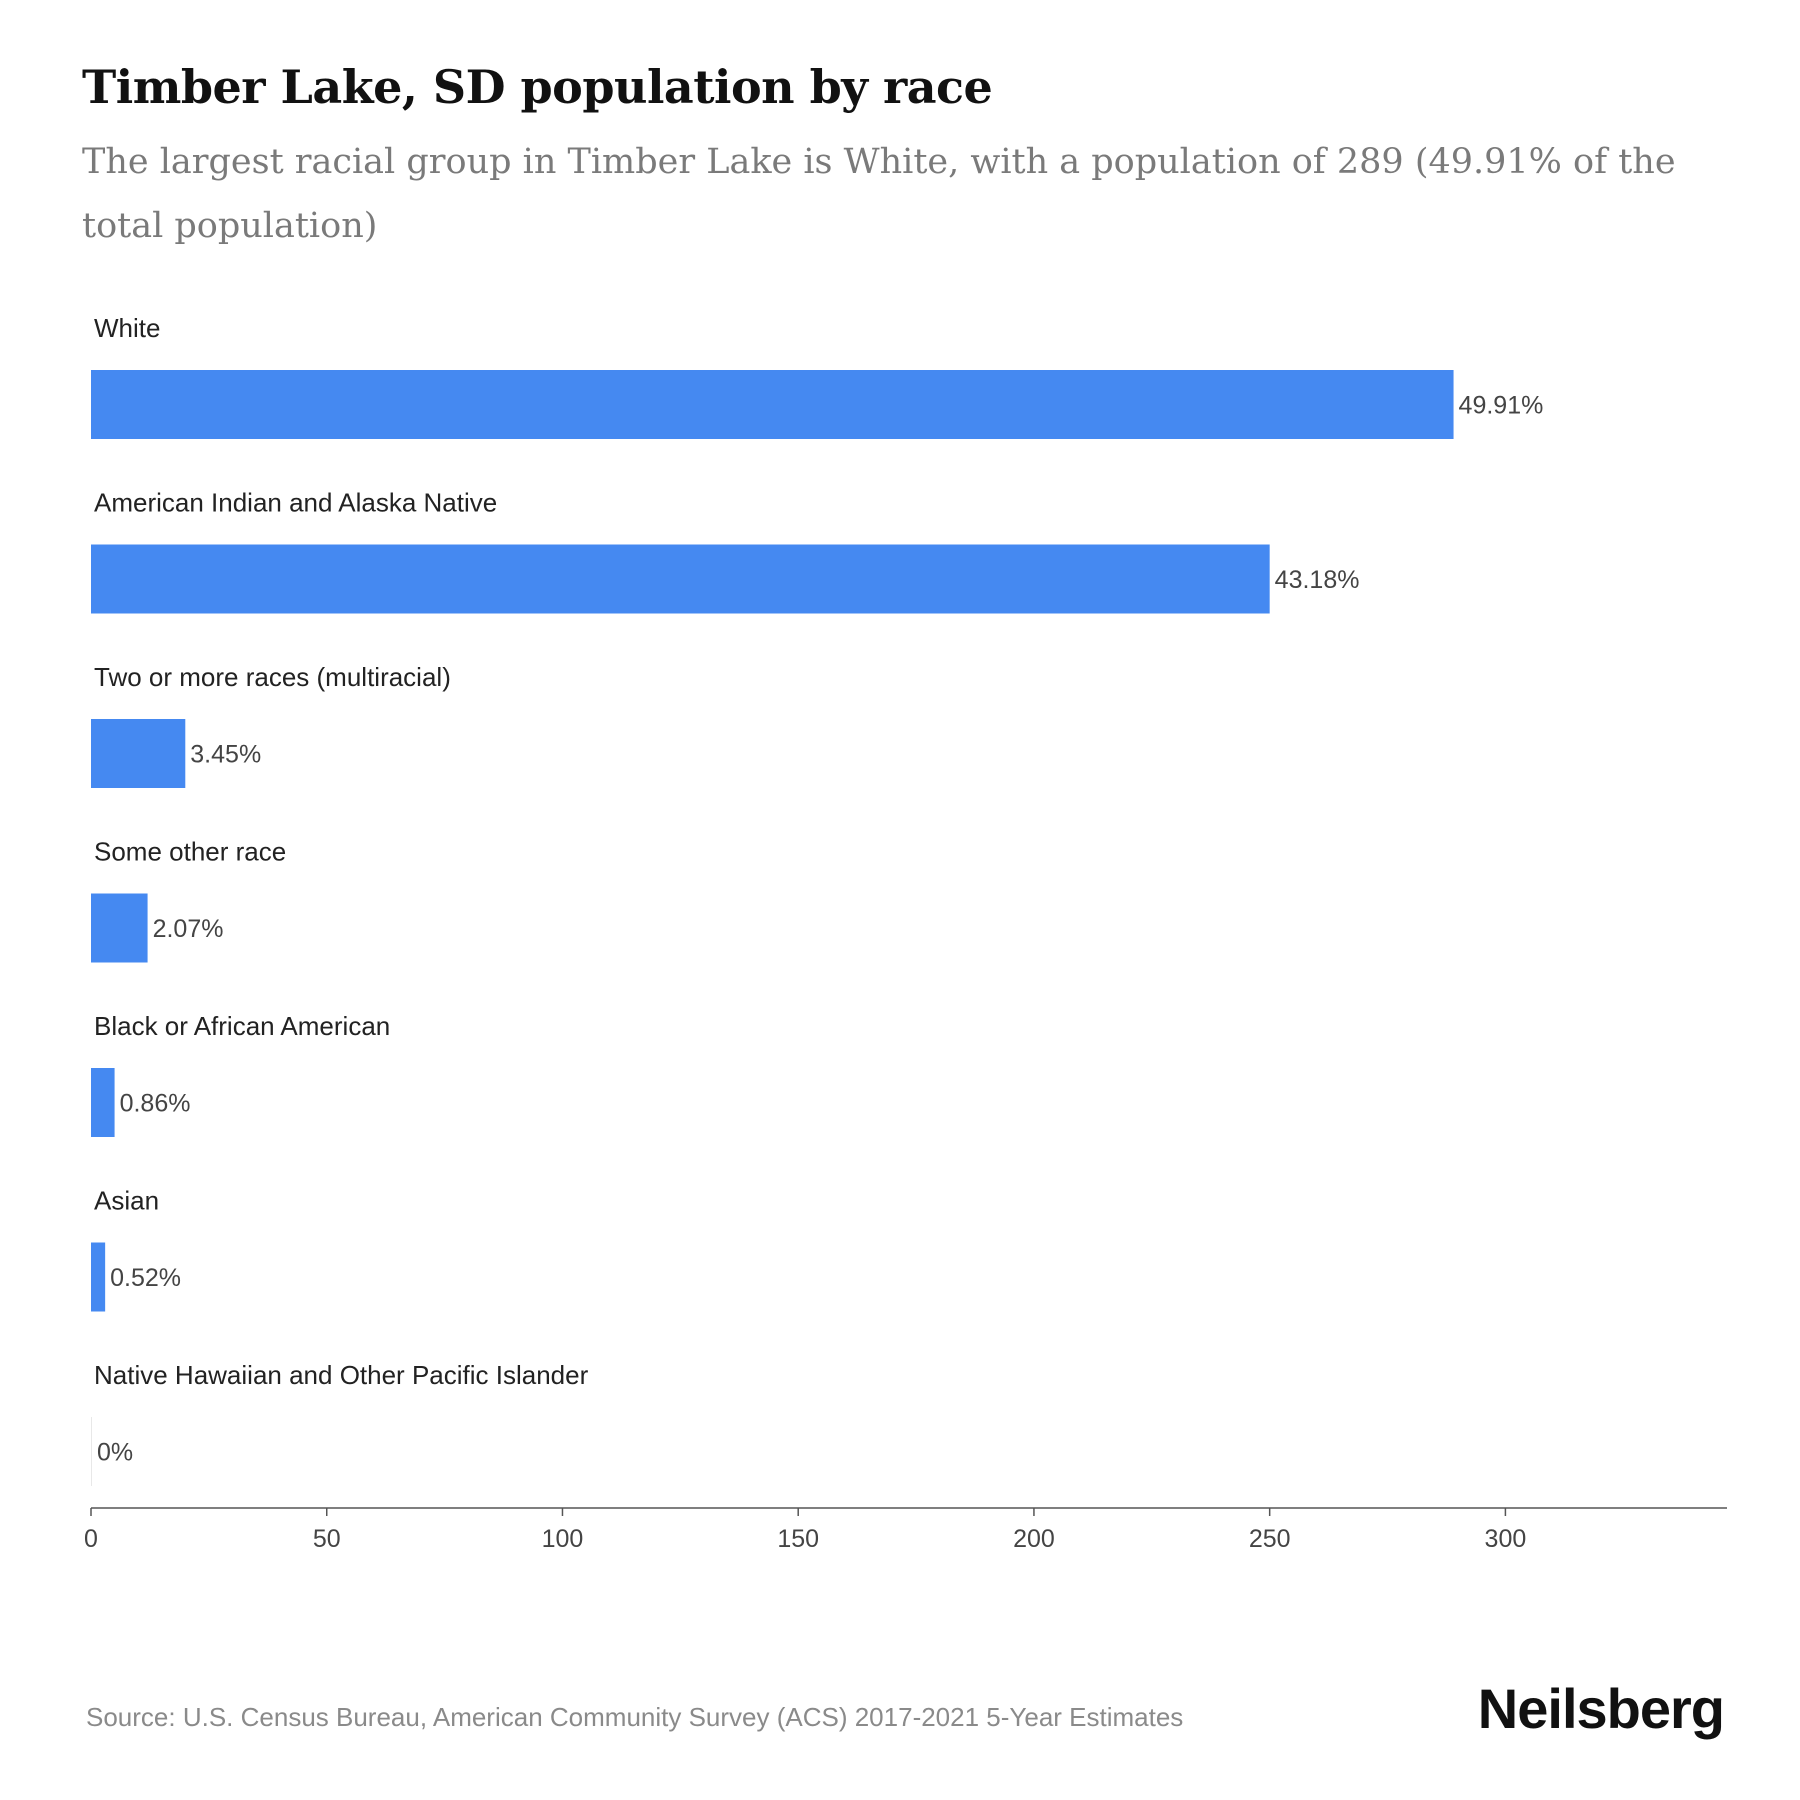 Image resolution: width=1800 pixels, height=1800 pixels. What do you see at coordinates (190, 852) in the screenshot?
I see `category-label: Some other race` at bounding box center [190, 852].